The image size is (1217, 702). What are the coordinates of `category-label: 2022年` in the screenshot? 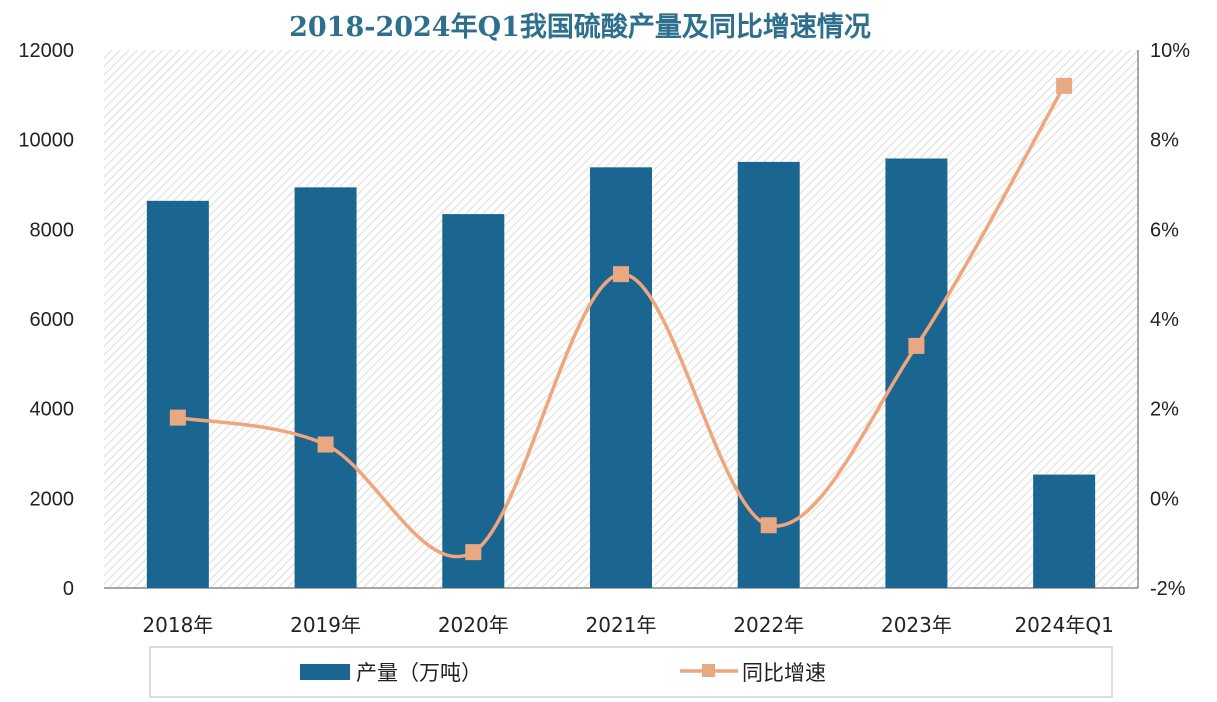 It's located at (768, 625).